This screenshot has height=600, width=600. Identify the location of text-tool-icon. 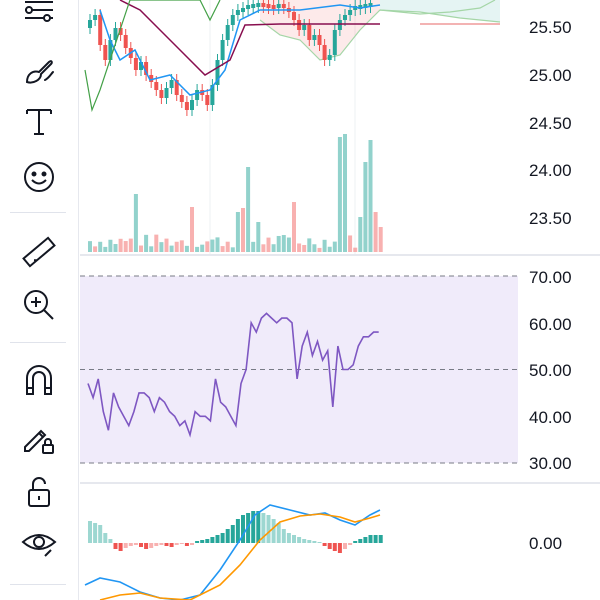
(39, 122).